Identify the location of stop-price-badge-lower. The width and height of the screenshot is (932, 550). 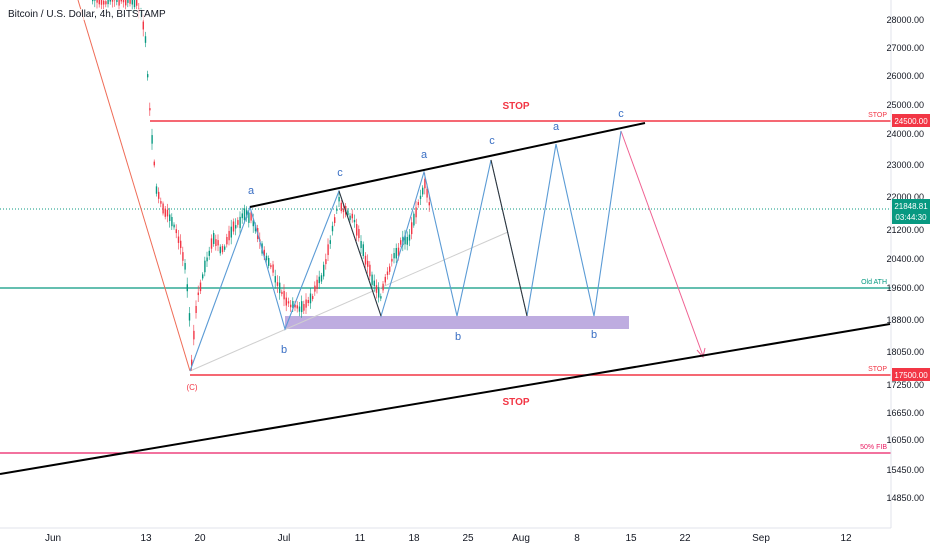
(911, 374).